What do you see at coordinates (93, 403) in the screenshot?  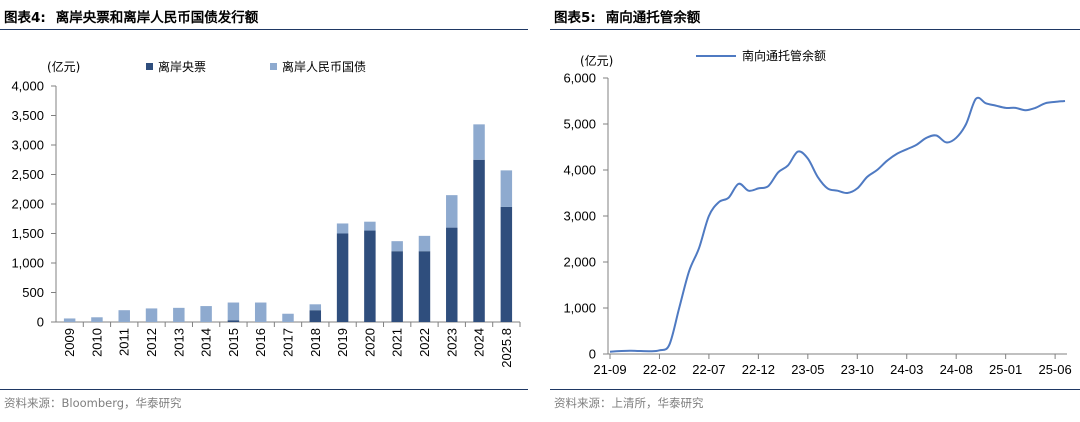 I see `source-note: 资料来源：Bloomberg，华泰研究` at bounding box center [93, 403].